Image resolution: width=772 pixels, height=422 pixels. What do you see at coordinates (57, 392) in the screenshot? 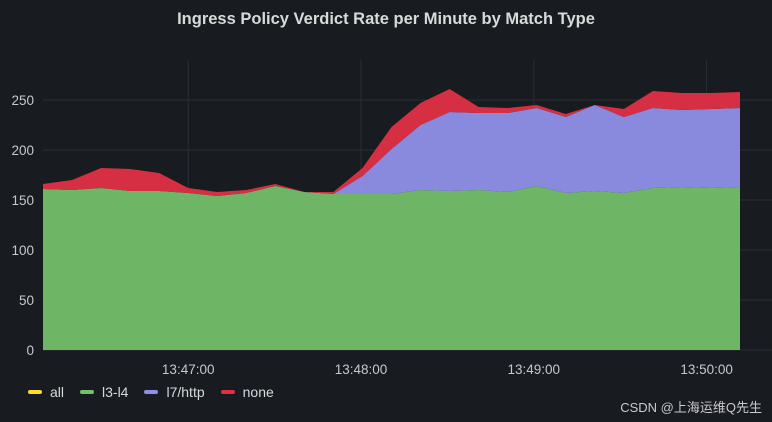
I see `legend-label: all` at bounding box center [57, 392].